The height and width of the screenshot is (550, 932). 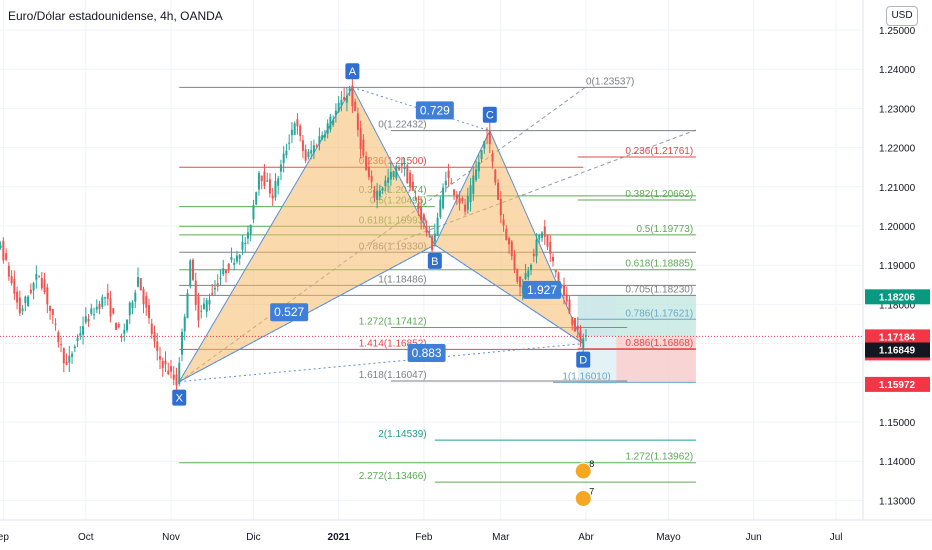 What do you see at coordinates (490, 116) in the screenshot?
I see `point-c-label: C` at bounding box center [490, 116].